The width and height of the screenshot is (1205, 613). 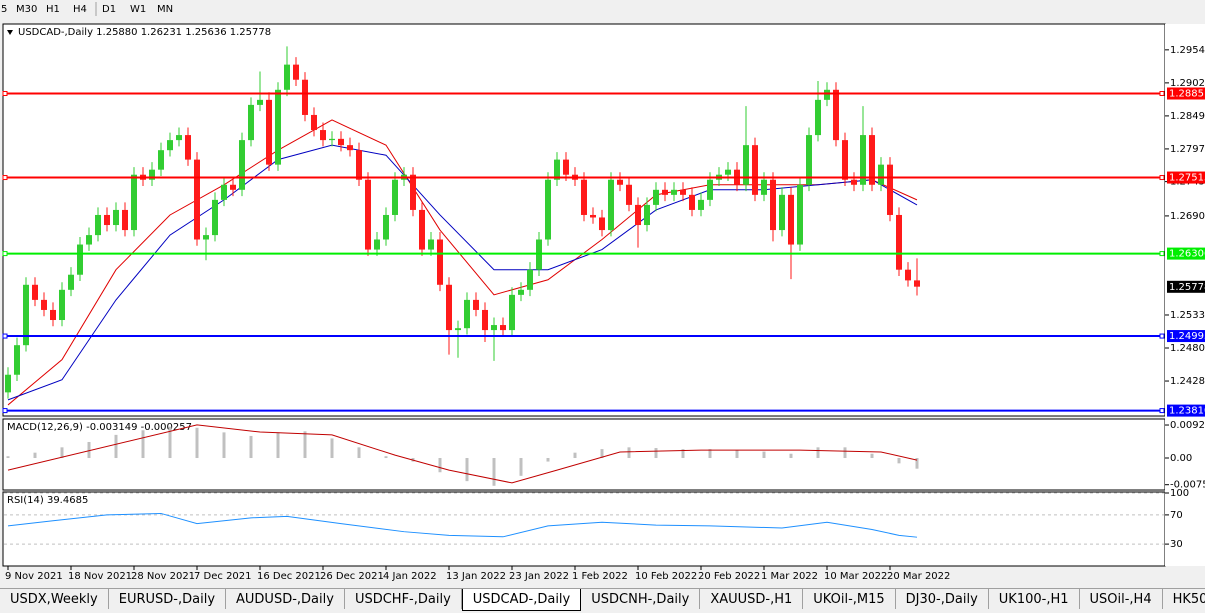 I want to click on symbol-tab: EURUSD-,Daily, so click(x=168, y=599).